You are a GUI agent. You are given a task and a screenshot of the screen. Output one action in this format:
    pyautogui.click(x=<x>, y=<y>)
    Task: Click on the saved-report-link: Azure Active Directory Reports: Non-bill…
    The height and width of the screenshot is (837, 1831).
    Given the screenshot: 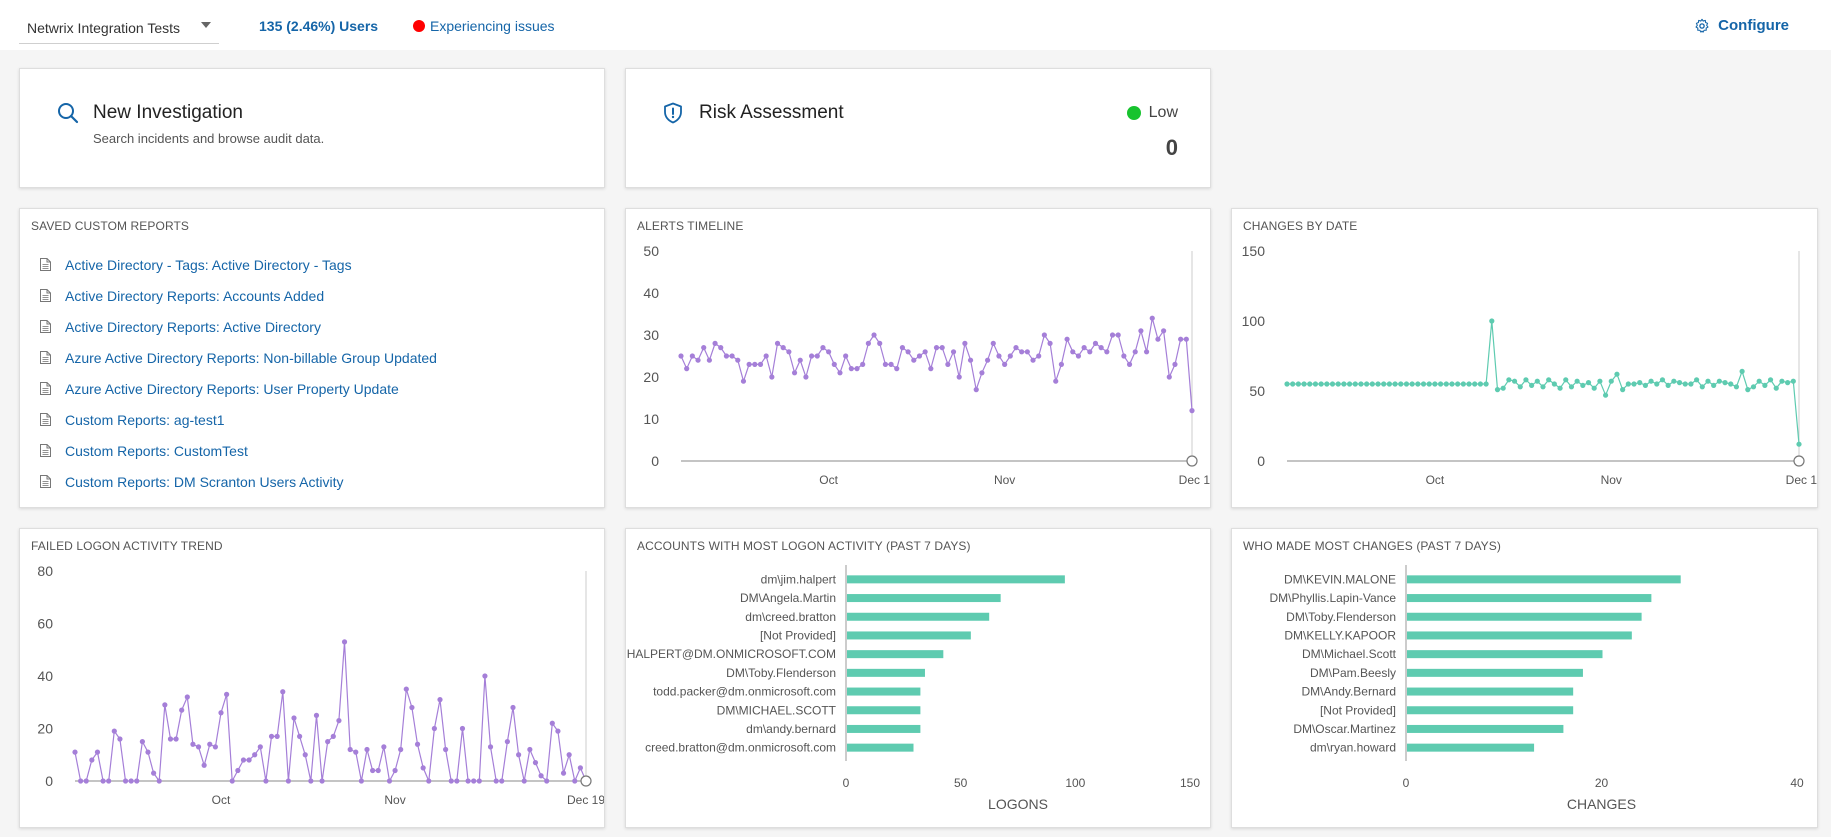 What is the action you would take?
    pyautogui.click(x=251, y=357)
    